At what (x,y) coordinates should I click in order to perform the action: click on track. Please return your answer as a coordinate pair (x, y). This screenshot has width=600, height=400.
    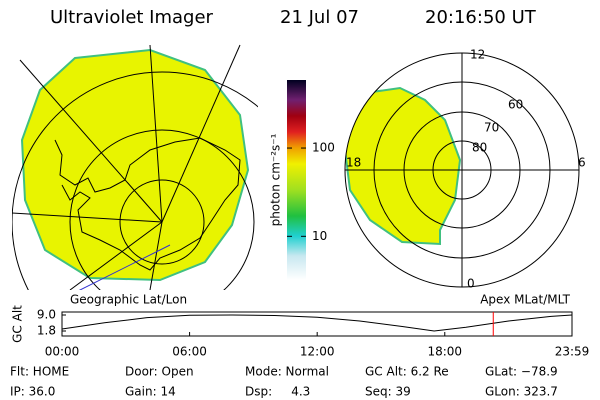
    Looking at the image, I should click on (124, 267).